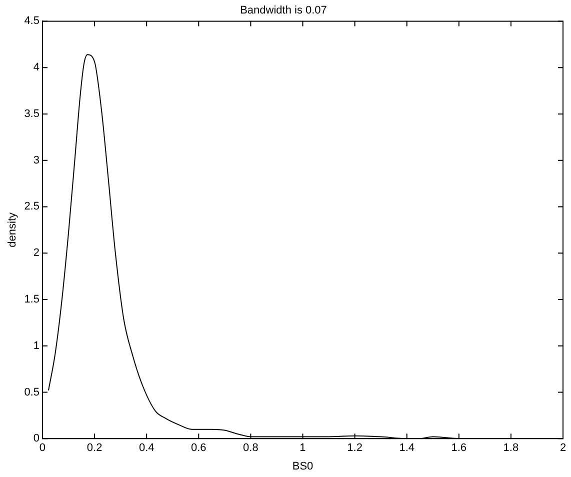 The height and width of the screenshot is (477, 571). Describe the element at coordinates (32, 300) in the screenshot. I see `y-tick-label: 1.5` at that location.